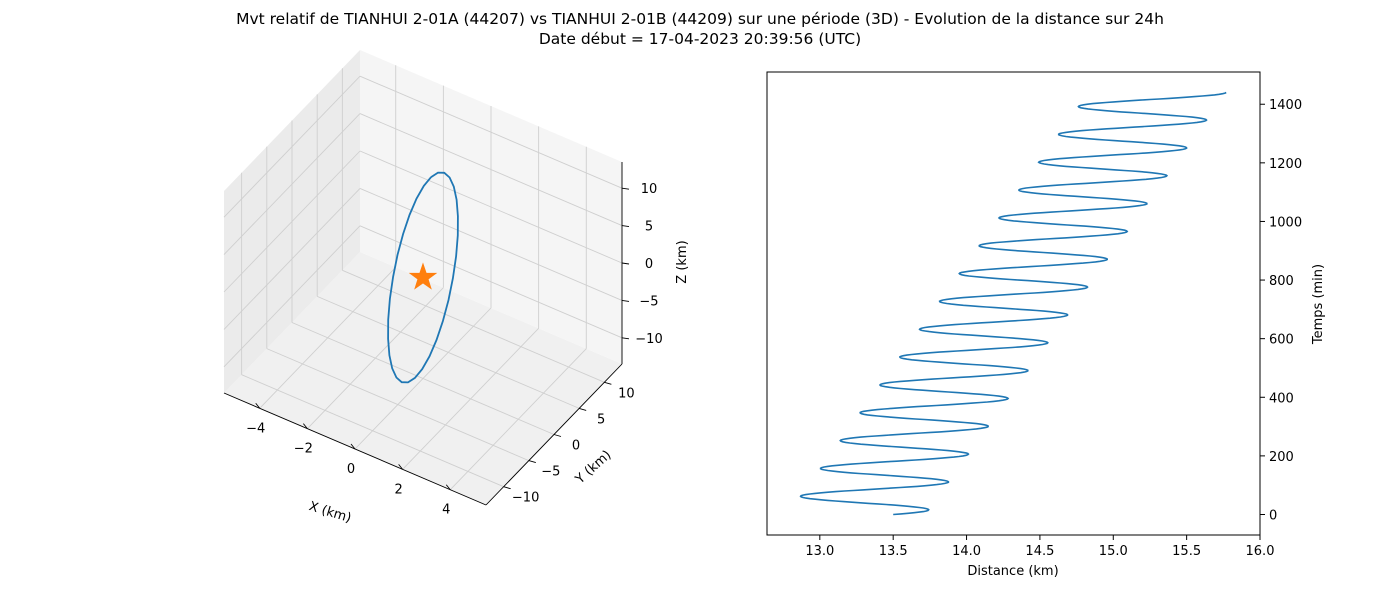 The image size is (1400, 600). I want to click on y-tick-label-3d: 0, so click(576, 446).